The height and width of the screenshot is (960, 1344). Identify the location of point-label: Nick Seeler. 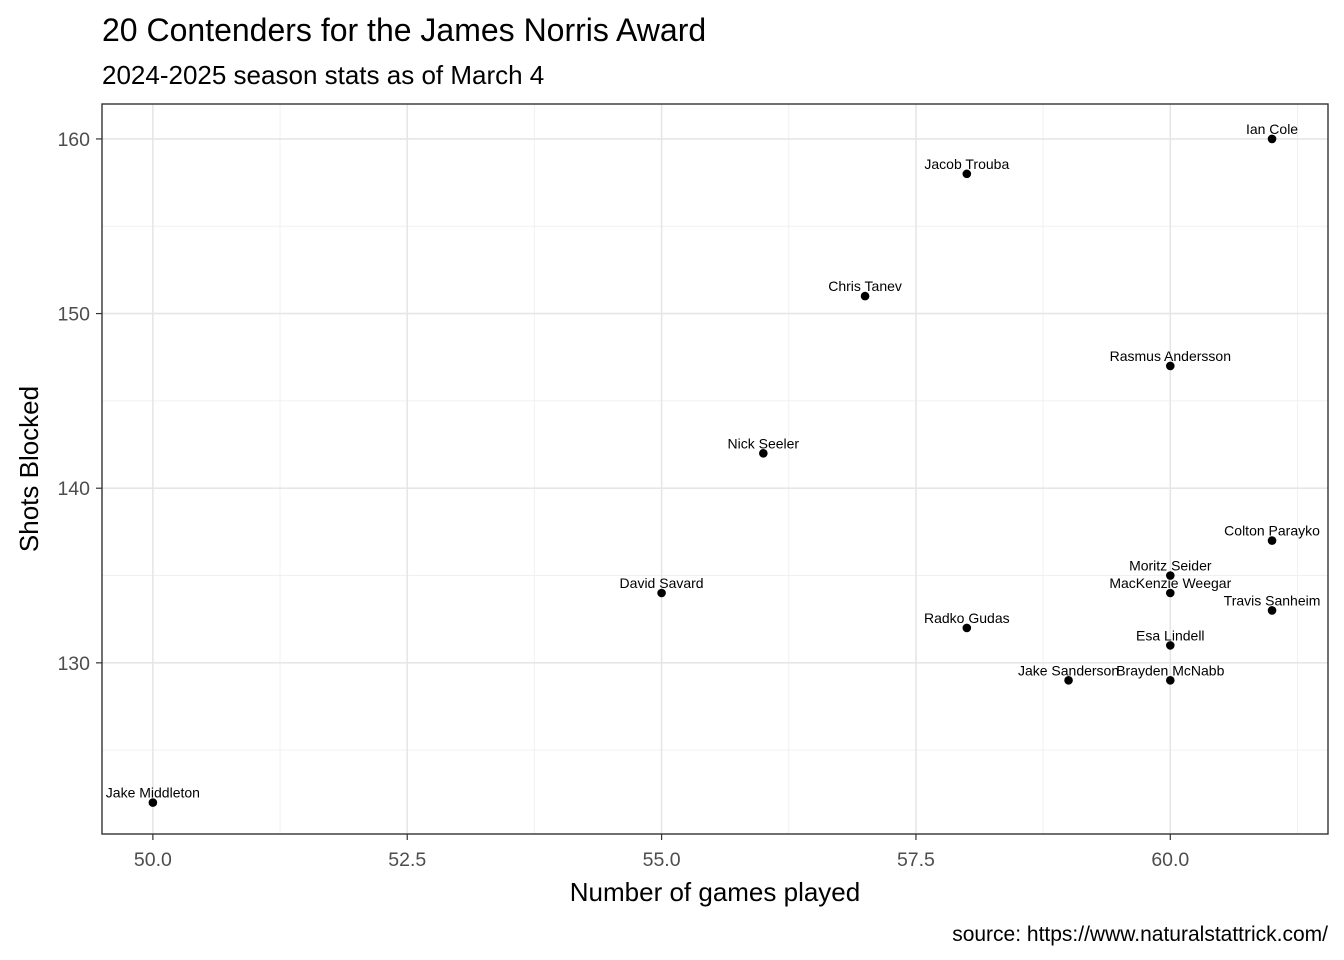
(764, 443).